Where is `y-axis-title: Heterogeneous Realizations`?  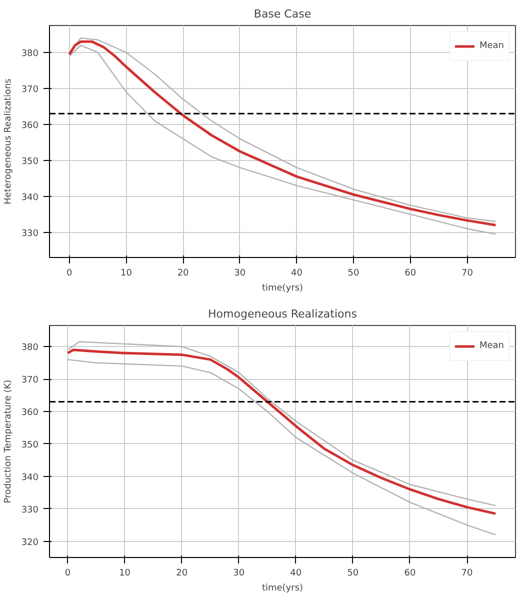 y-axis-title: Heterogeneous Realizations is located at coordinates (8, 141).